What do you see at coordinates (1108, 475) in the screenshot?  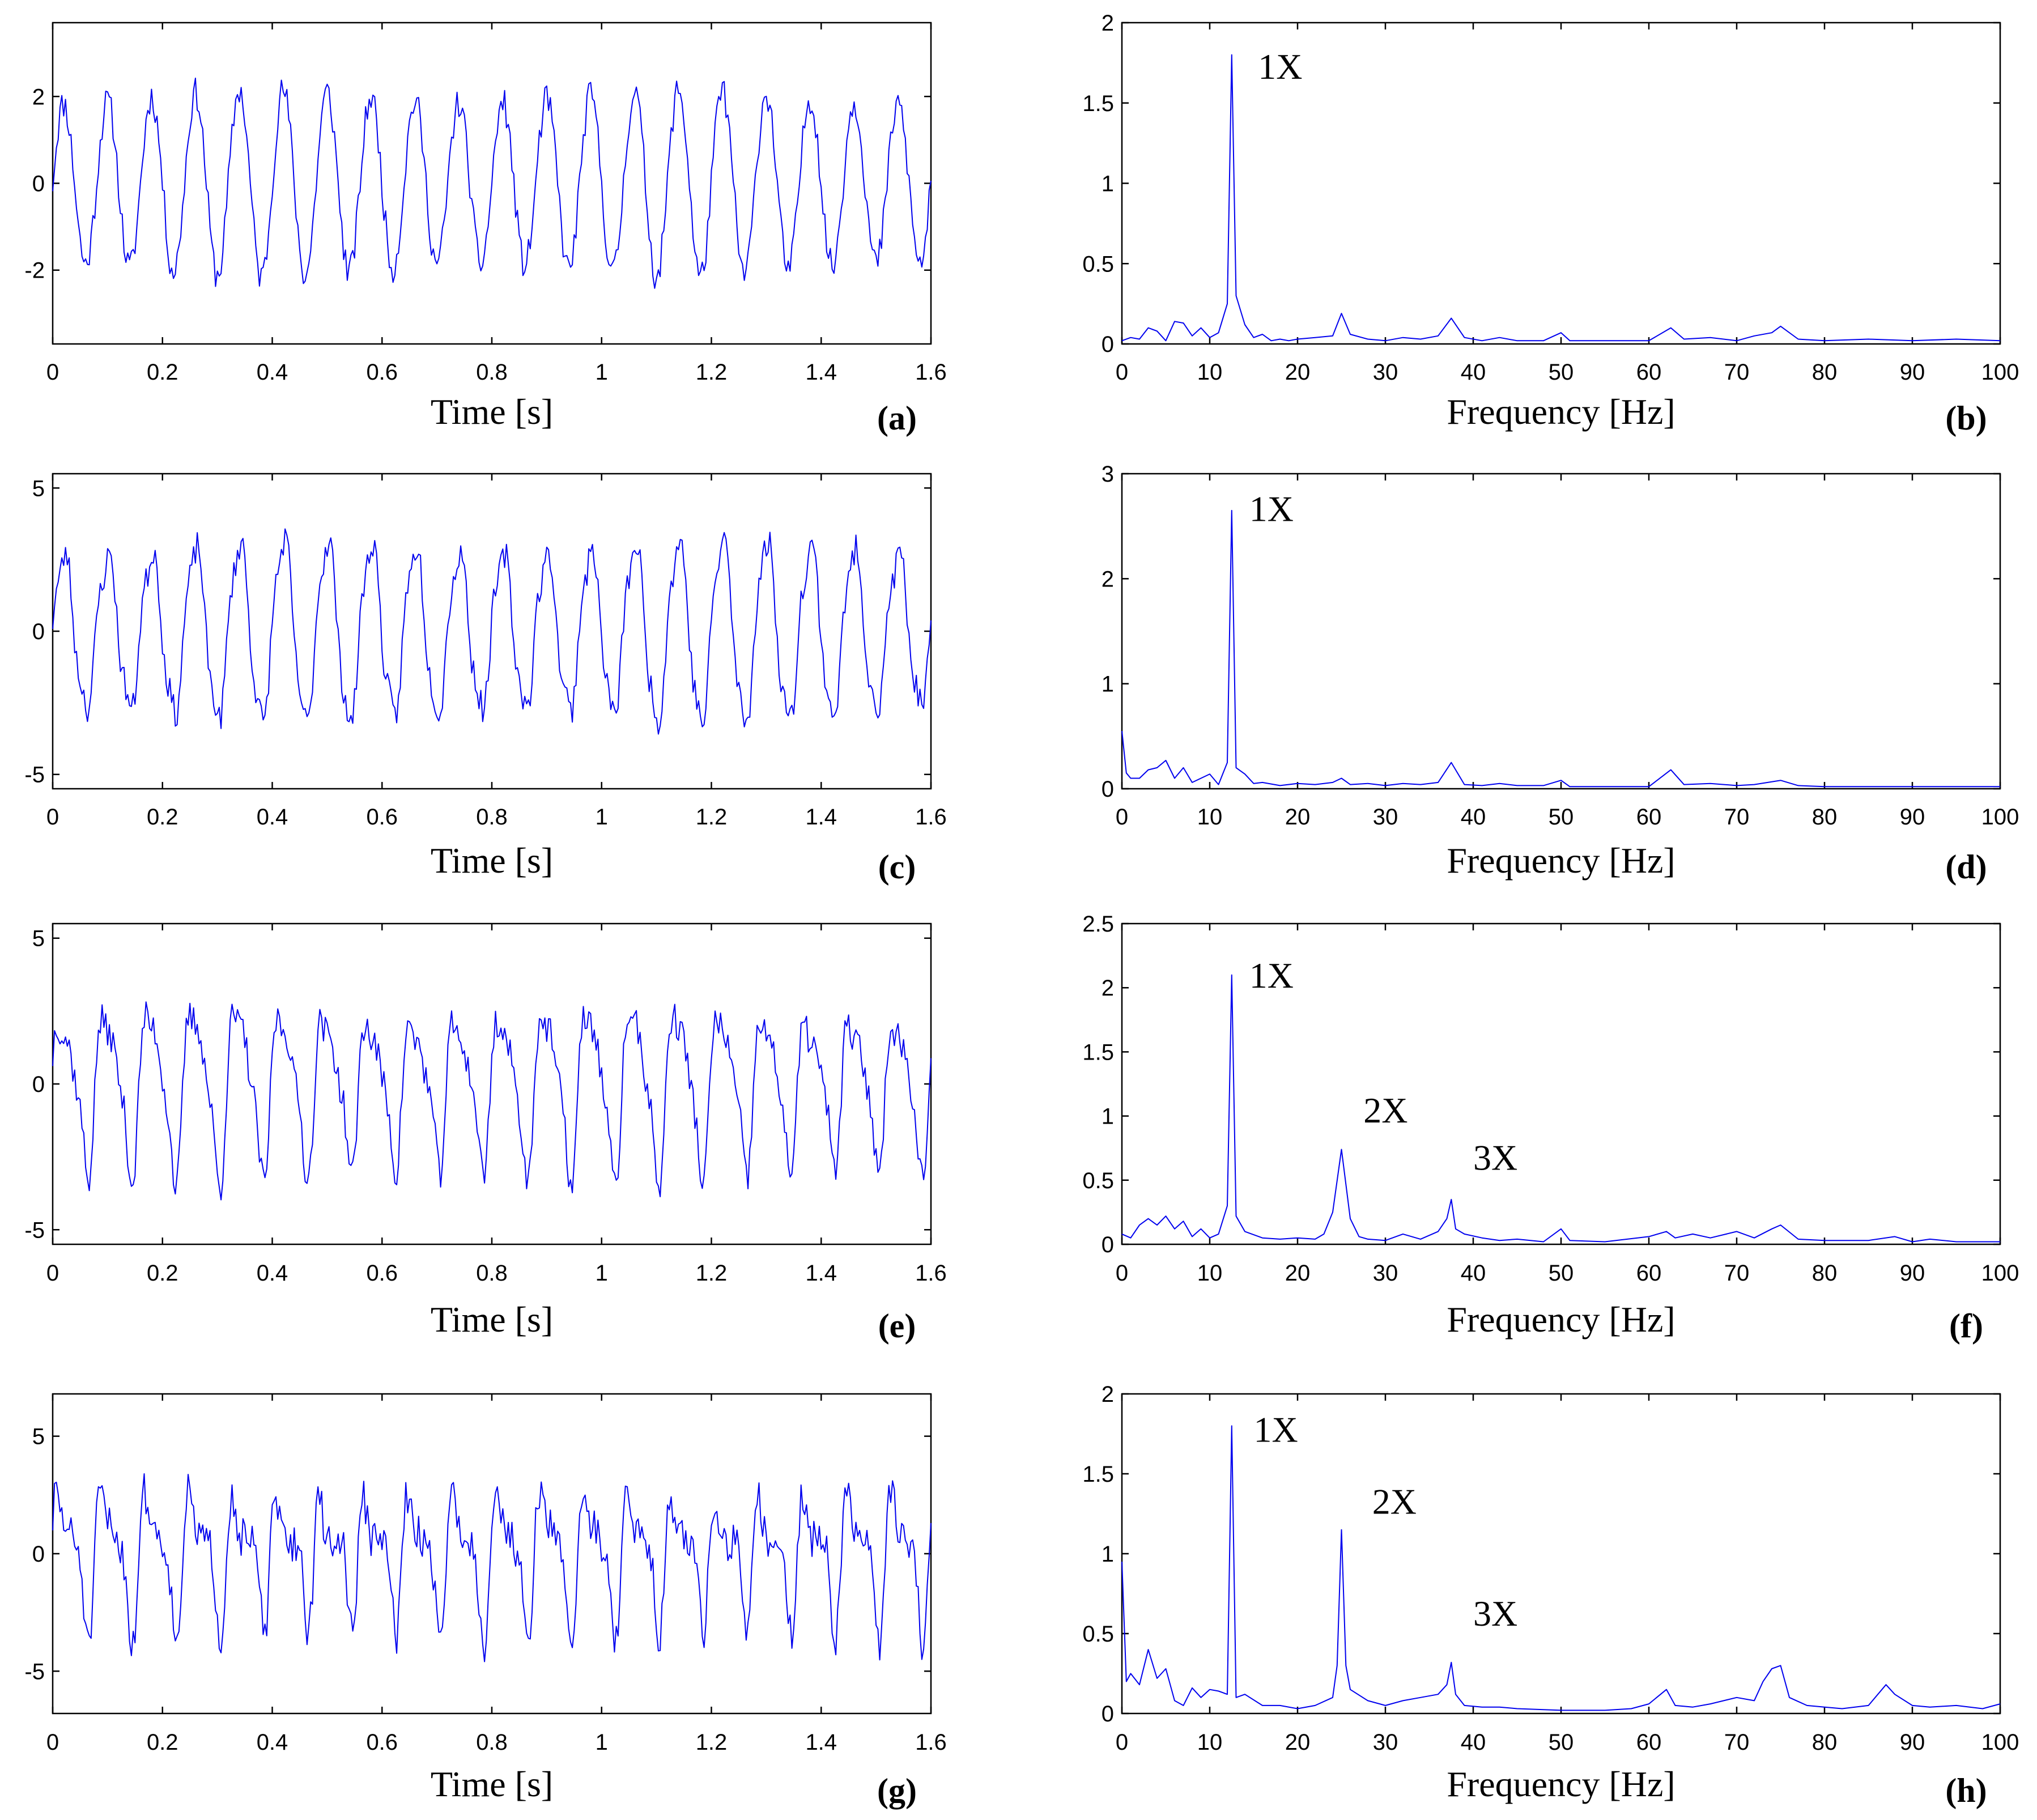 I see `y-tick-label: 3` at bounding box center [1108, 475].